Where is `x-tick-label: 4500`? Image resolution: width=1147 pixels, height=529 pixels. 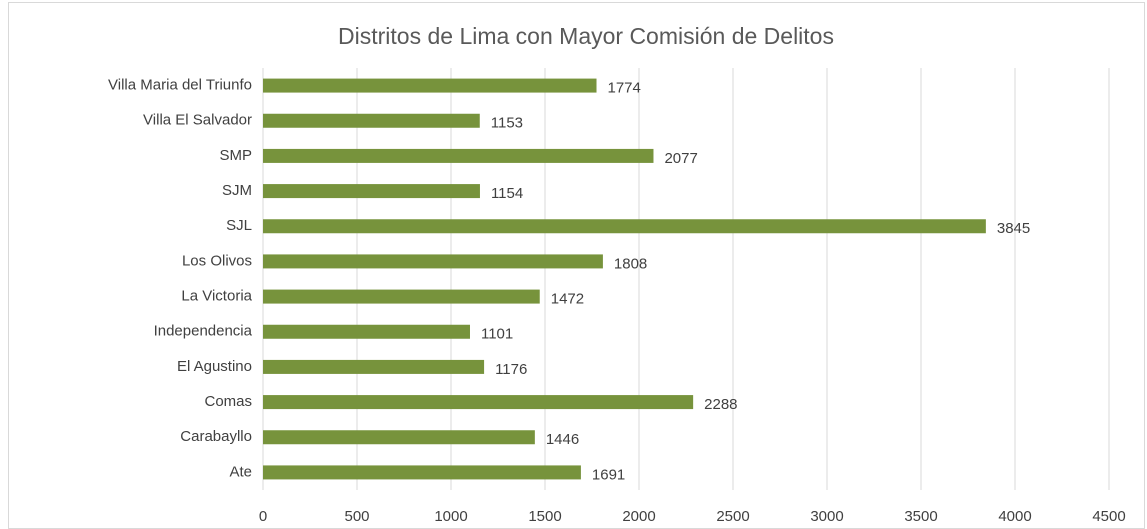
x-tick-label: 4500 is located at coordinates (1108, 516).